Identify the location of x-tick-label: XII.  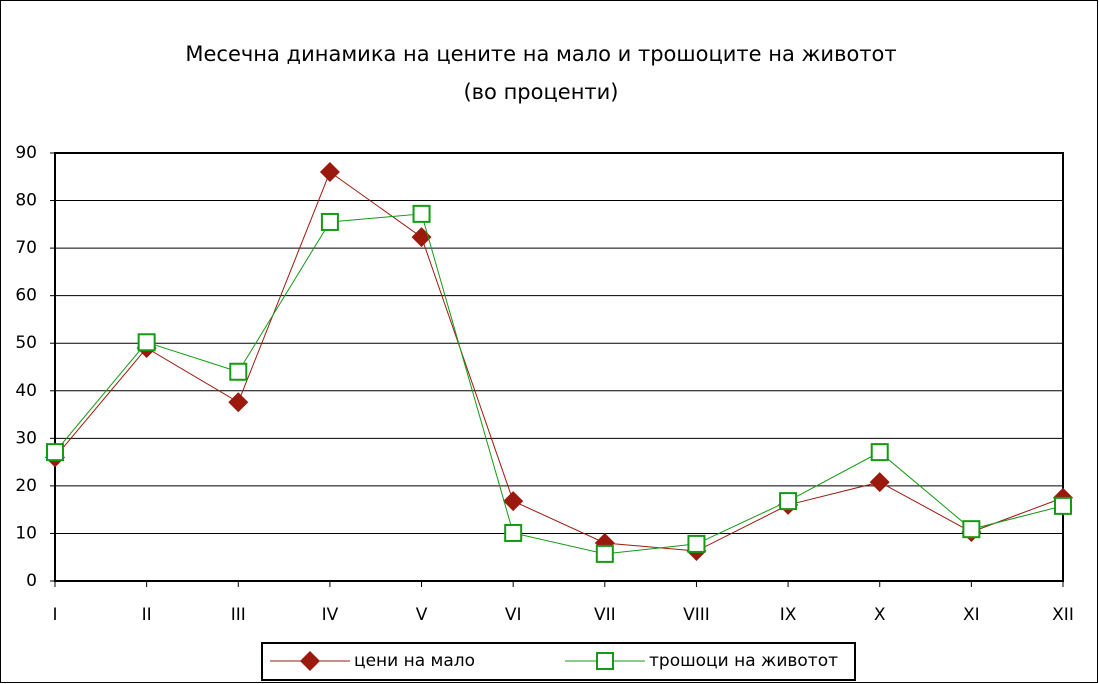
(1063, 615).